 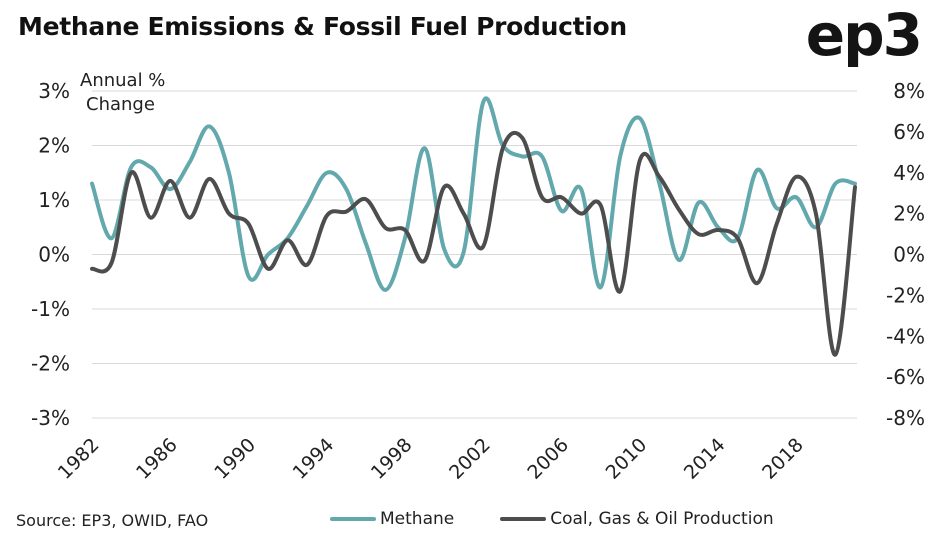 I want to click on left-y-tick-label: -3%, so click(x=50, y=418).